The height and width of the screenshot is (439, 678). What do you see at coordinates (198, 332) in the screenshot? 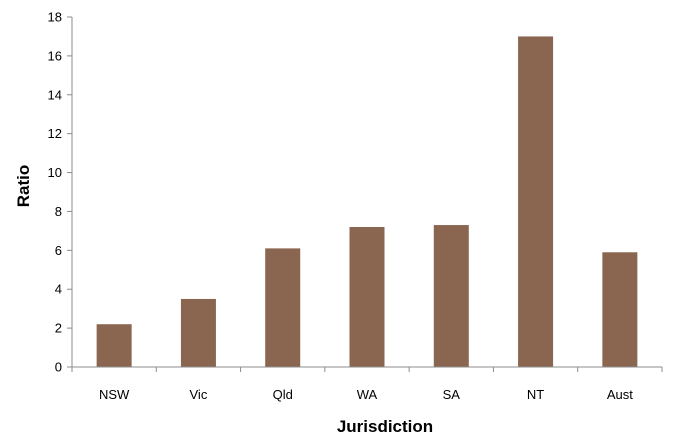
I see `bar-vic` at bounding box center [198, 332].